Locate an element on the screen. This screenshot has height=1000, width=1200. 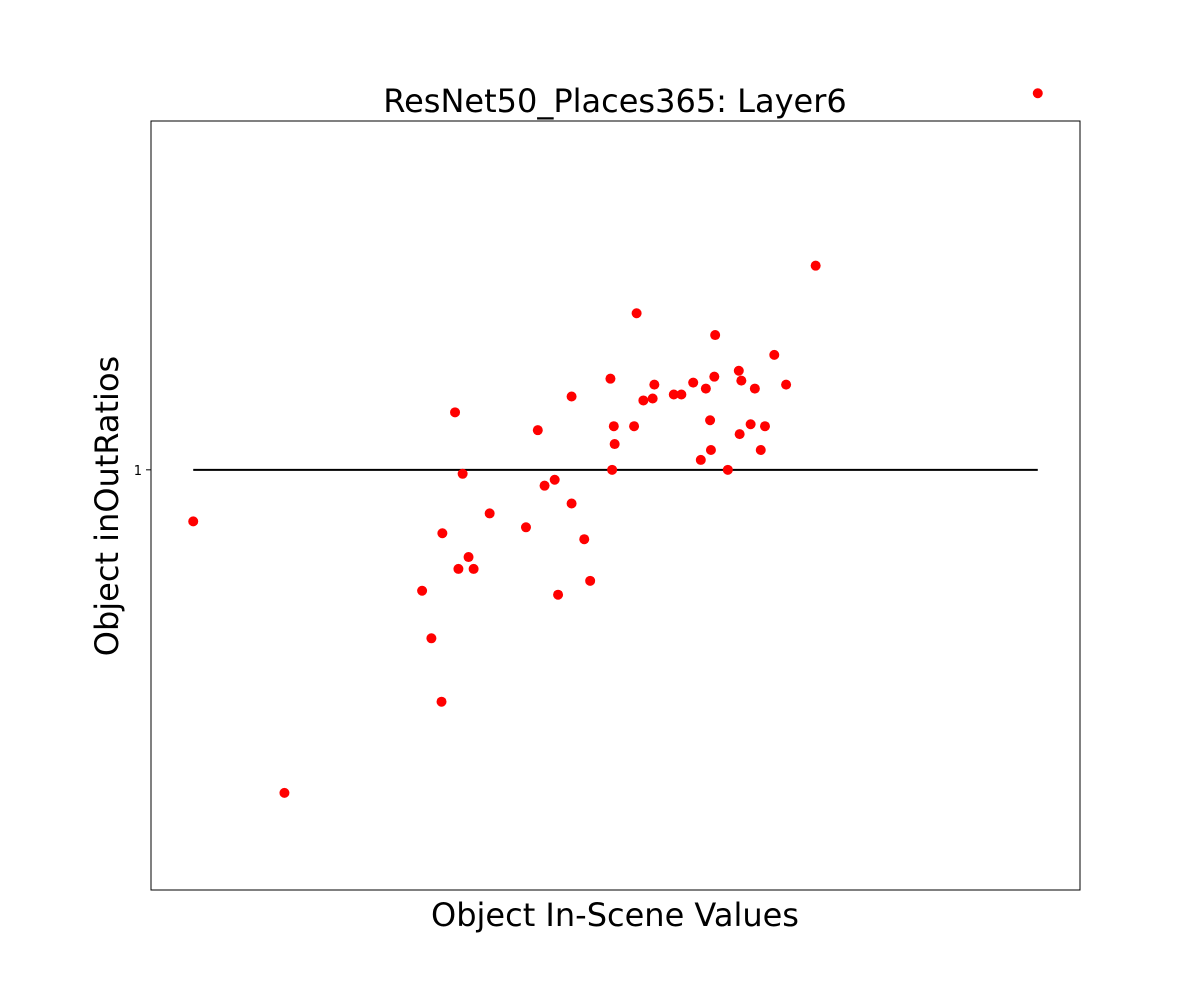
y-ticks-layer: 1 is located at coordinates (142, 471).